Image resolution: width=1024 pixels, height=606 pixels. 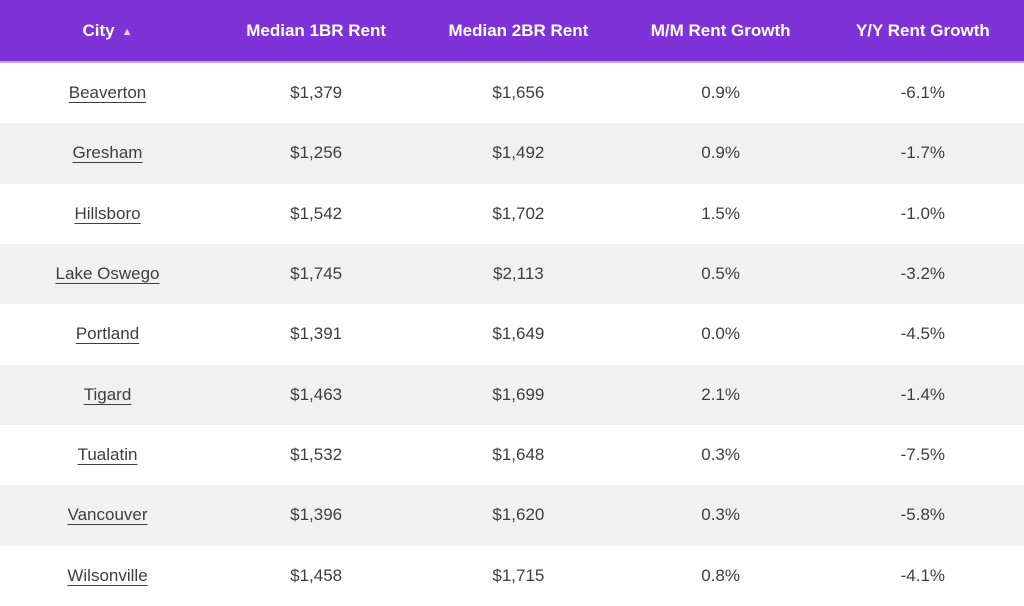 I want to click on median-2br-rent-cell: $1,648, so click(x=518, y=455).